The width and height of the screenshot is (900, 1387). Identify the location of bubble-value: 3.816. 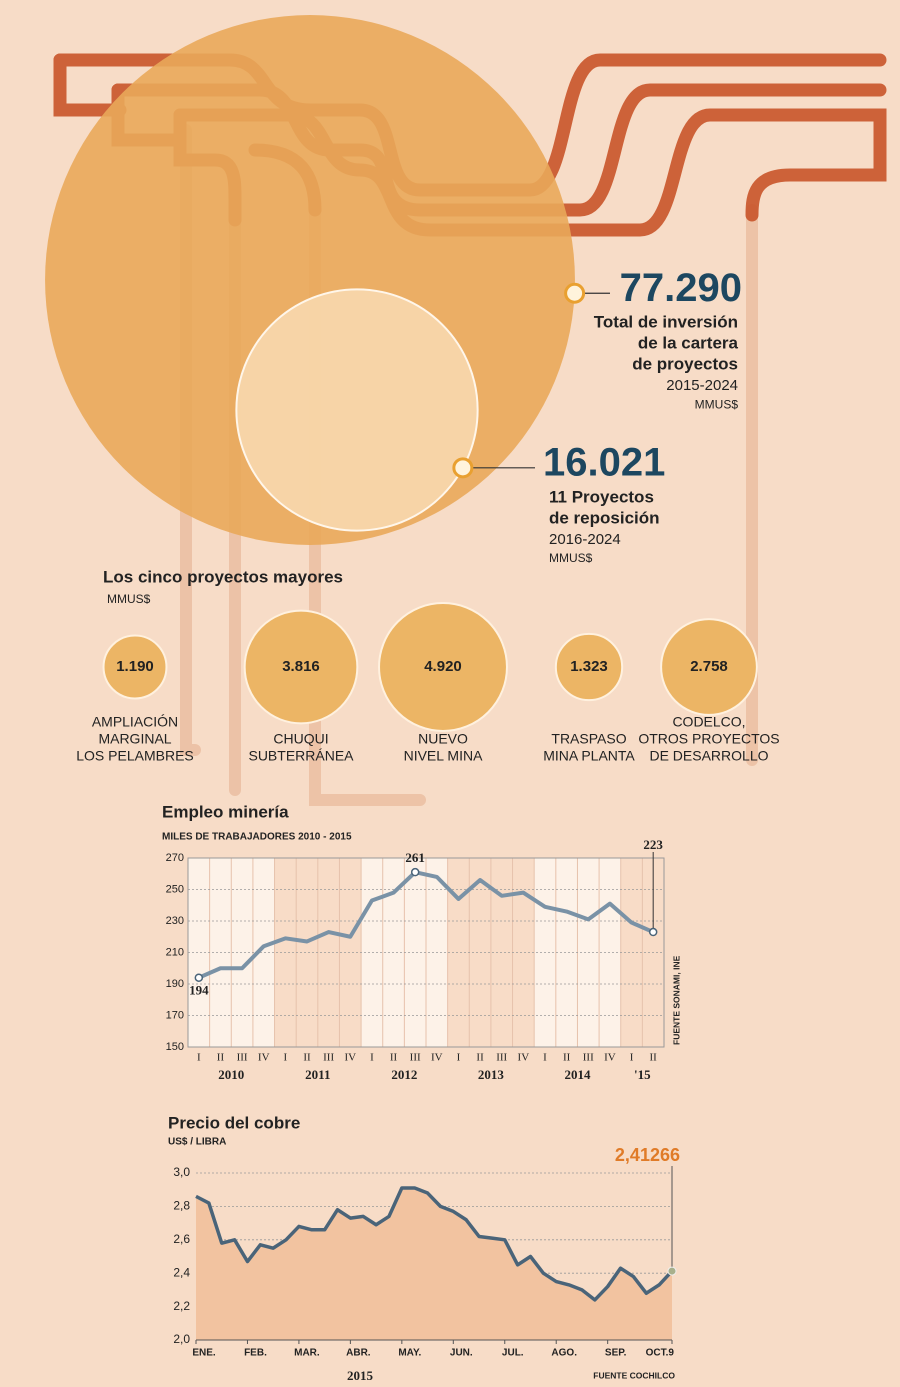
(301, 666).